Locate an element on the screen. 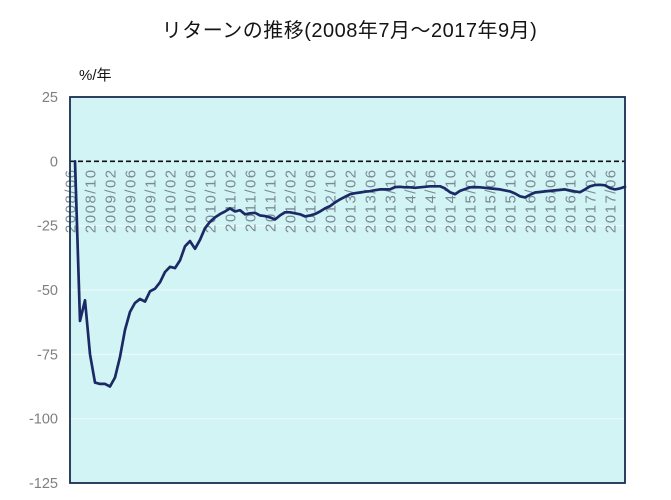 The width and height of the screenshot is (671, 500). x-tick-label: 2010/10 is located at coordinates (211, 200).